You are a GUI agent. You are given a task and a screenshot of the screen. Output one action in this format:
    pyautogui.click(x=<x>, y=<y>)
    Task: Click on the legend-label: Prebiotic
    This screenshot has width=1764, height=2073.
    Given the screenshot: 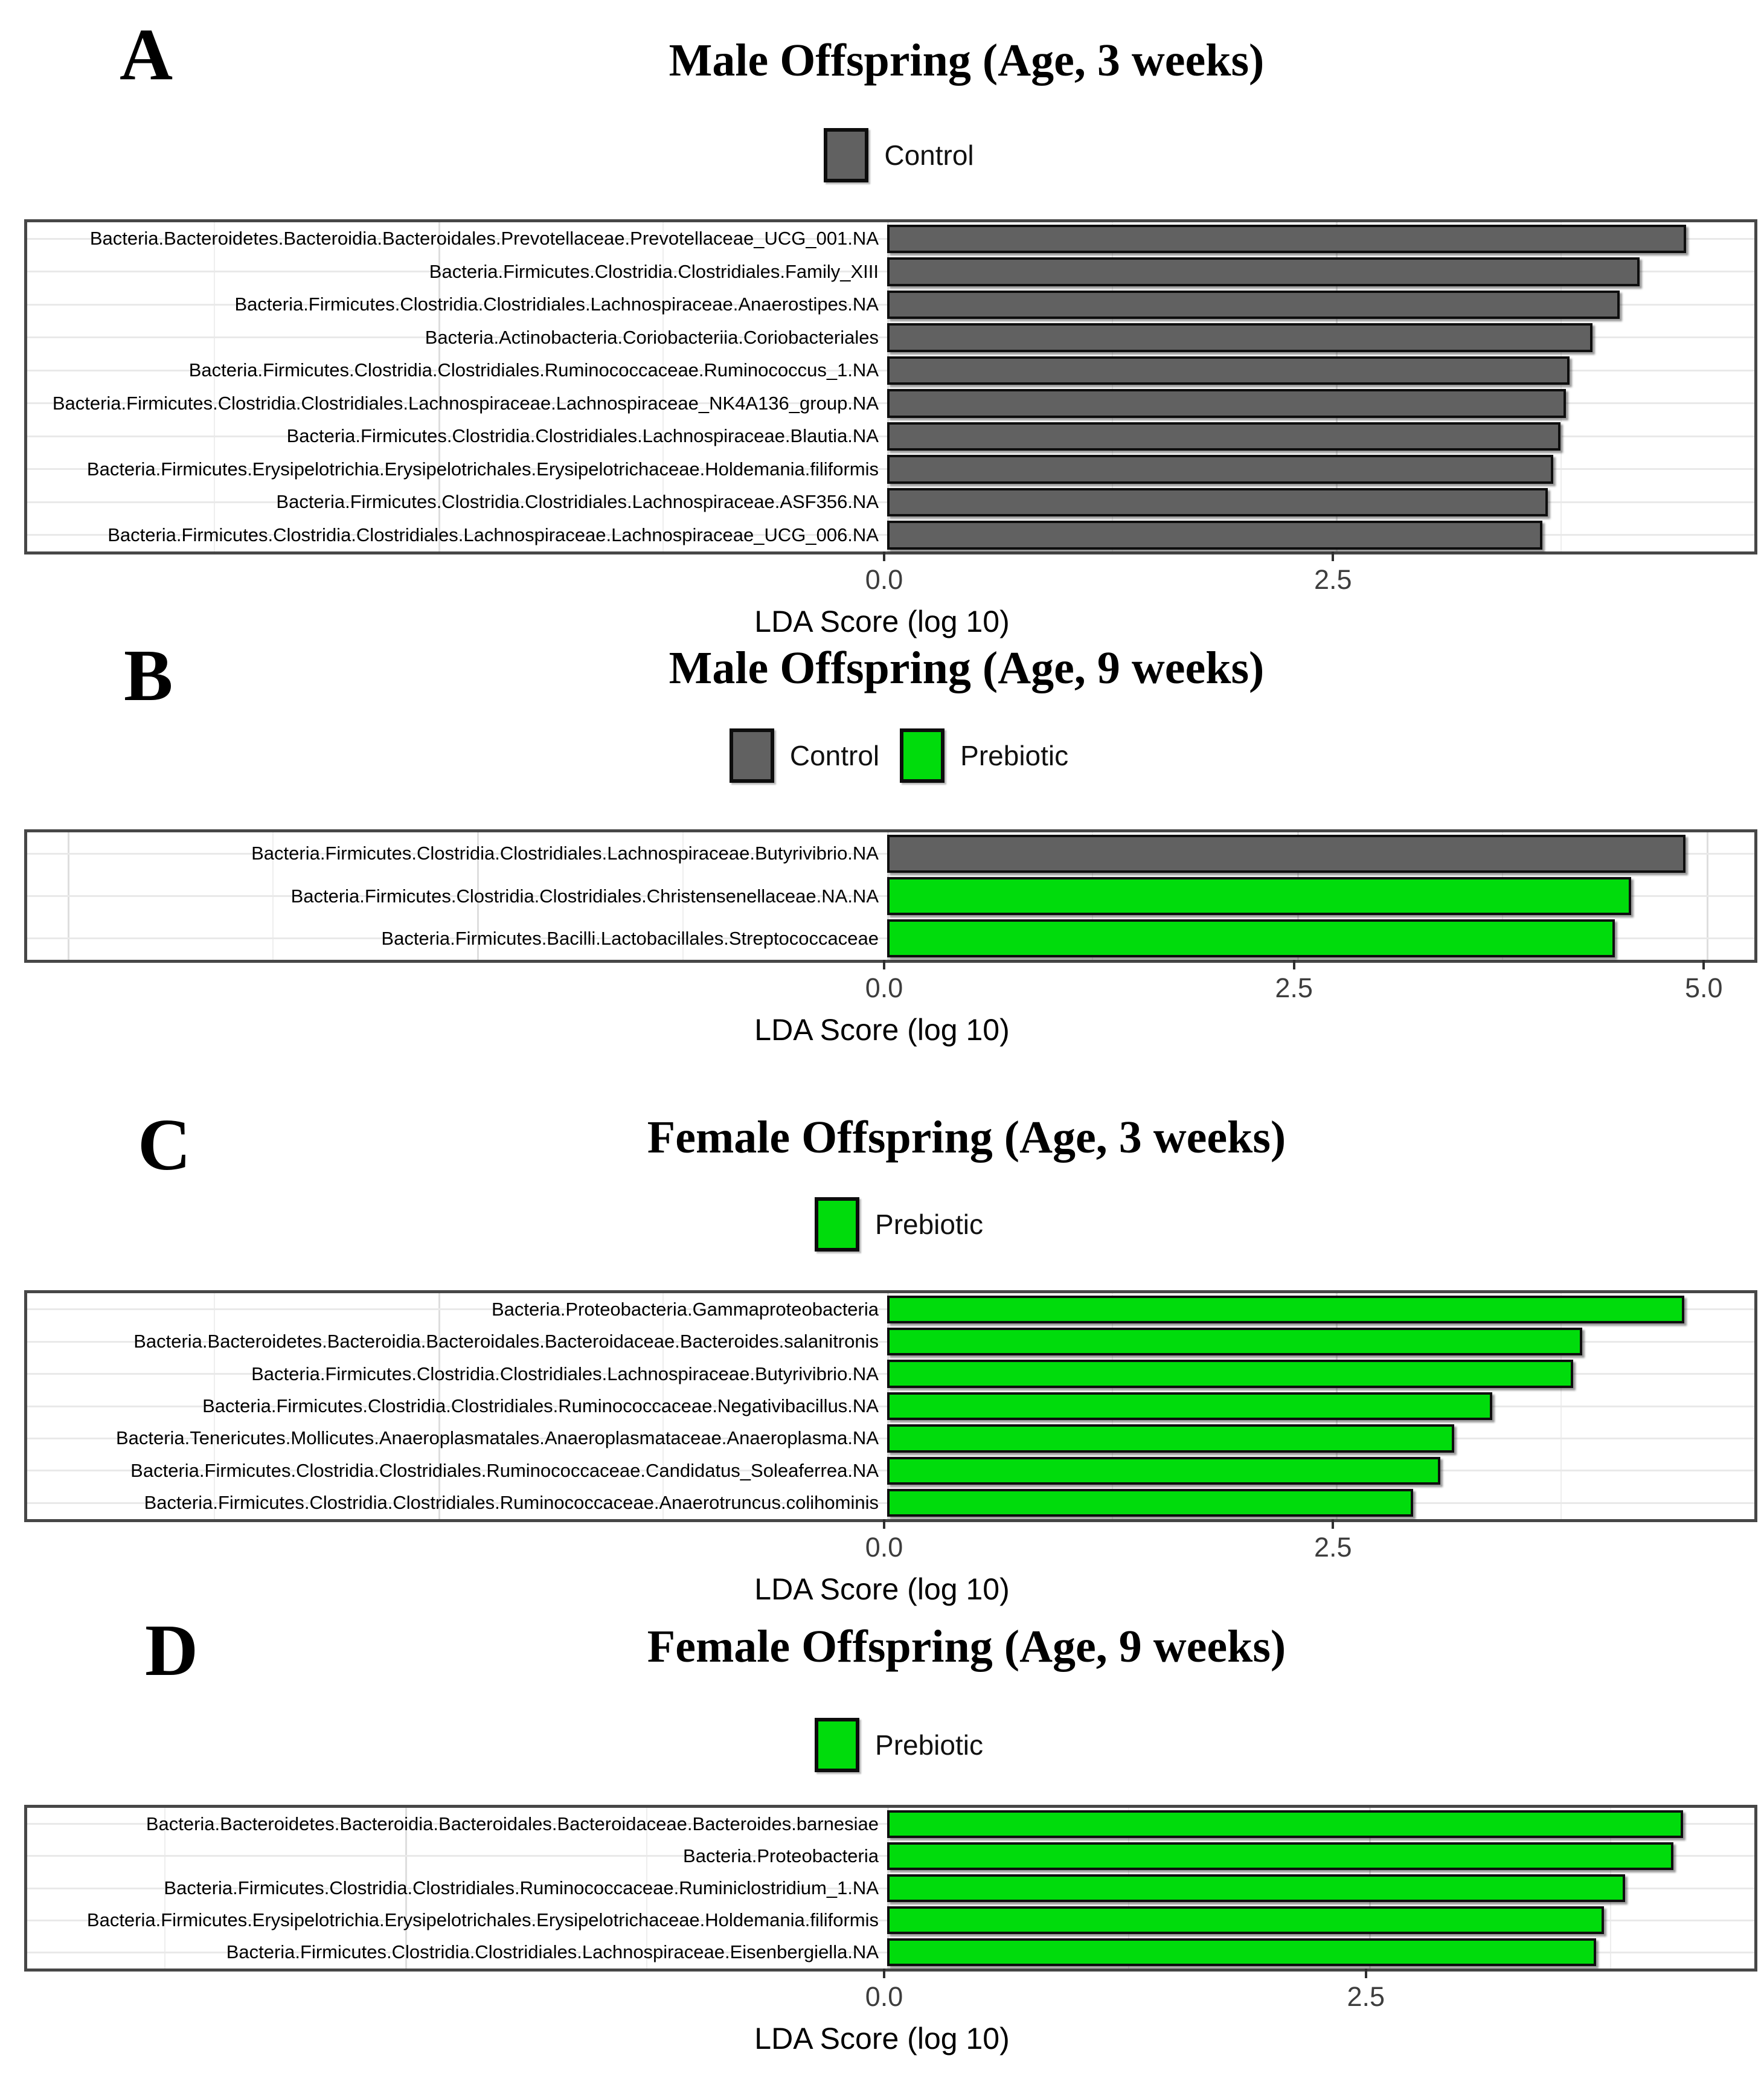 What is the action you would take?
    pyautogui.click(x=929, y=1225)
    